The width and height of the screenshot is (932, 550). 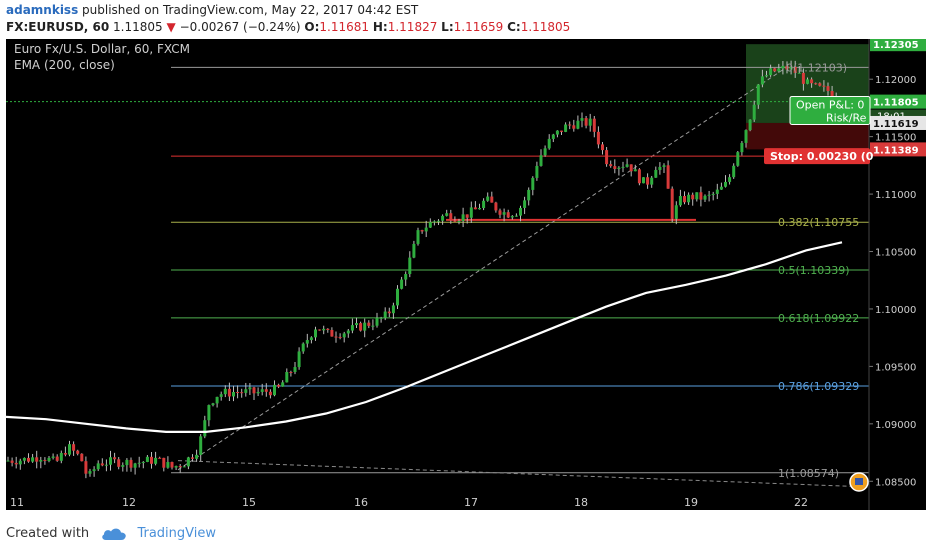 I want to click on trend-line, so click(x=523, y=474).